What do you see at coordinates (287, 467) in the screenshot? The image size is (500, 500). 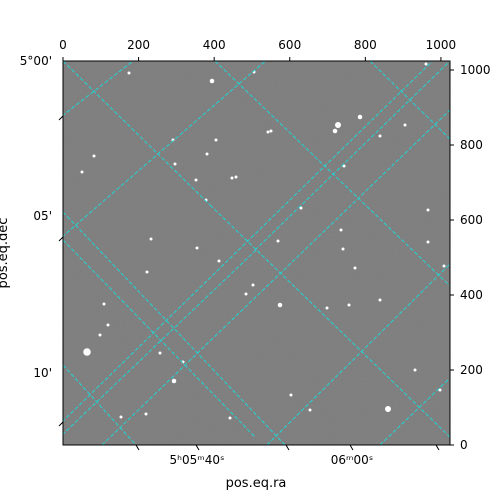 I see `ra-axis-bottom: 5ʰ05ᵐ40ˢ 06ᵐ00ˢ pos.eq.ra` at bounding box center [287, 467].